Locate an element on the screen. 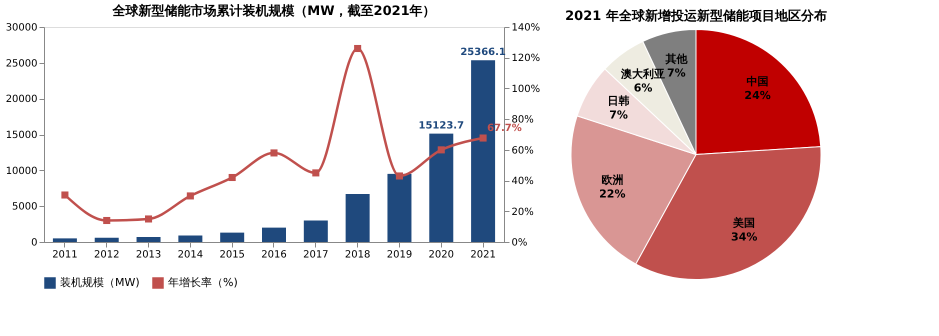 This screenshot has width=939, height=336. y2-tick-label: 120% is located at coordinates (526, 58).